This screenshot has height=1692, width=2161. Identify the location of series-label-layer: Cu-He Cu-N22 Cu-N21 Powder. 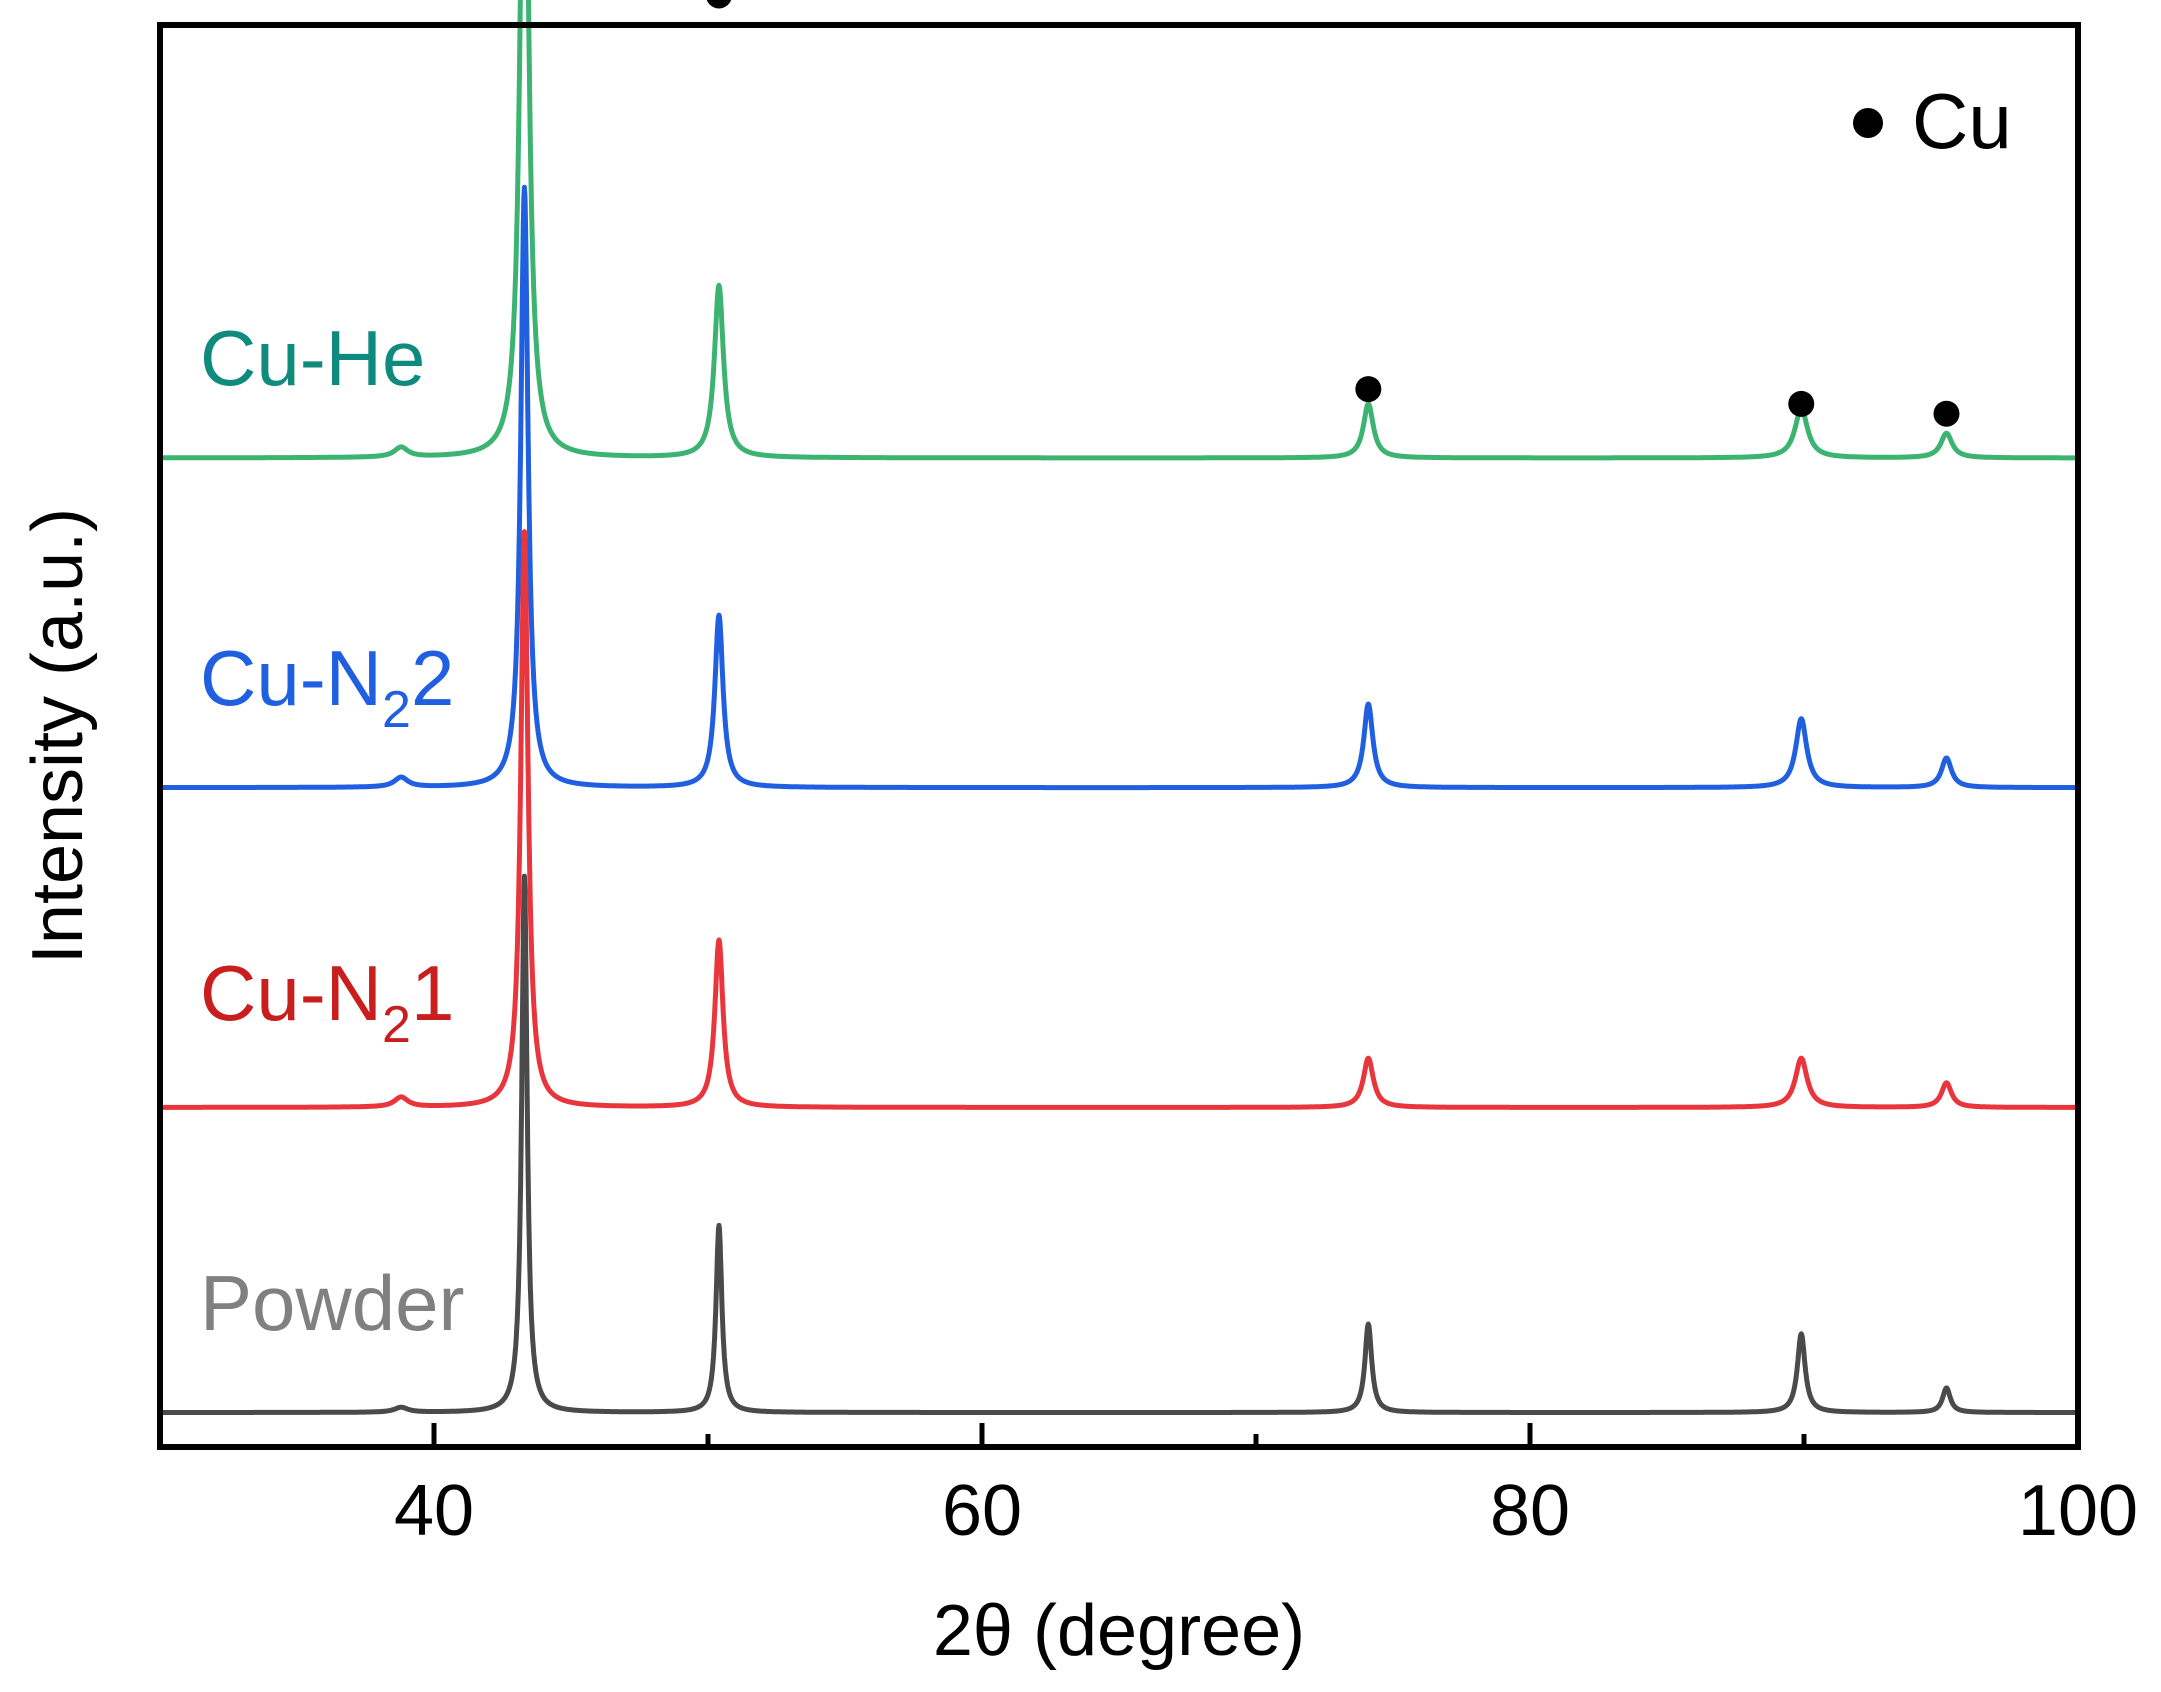
(332, 830).